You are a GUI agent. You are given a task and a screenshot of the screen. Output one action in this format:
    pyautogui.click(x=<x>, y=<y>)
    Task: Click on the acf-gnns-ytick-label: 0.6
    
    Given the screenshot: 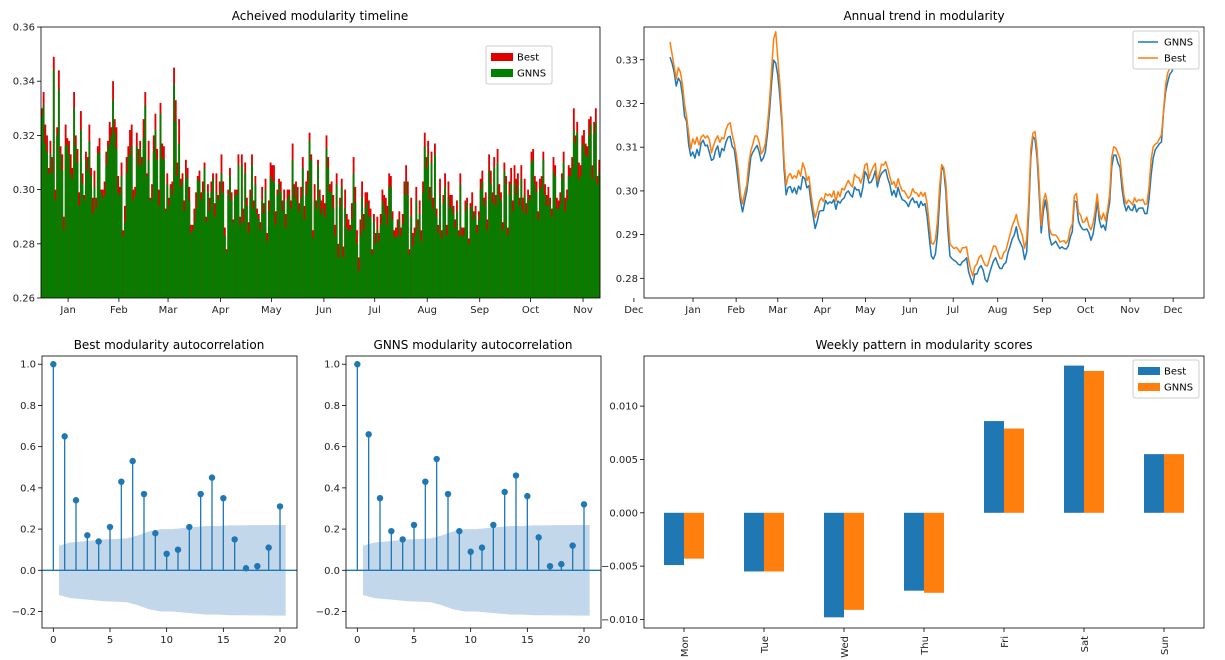 What is the action you would take?
    pyautogui.click(x=332, y=447)
    